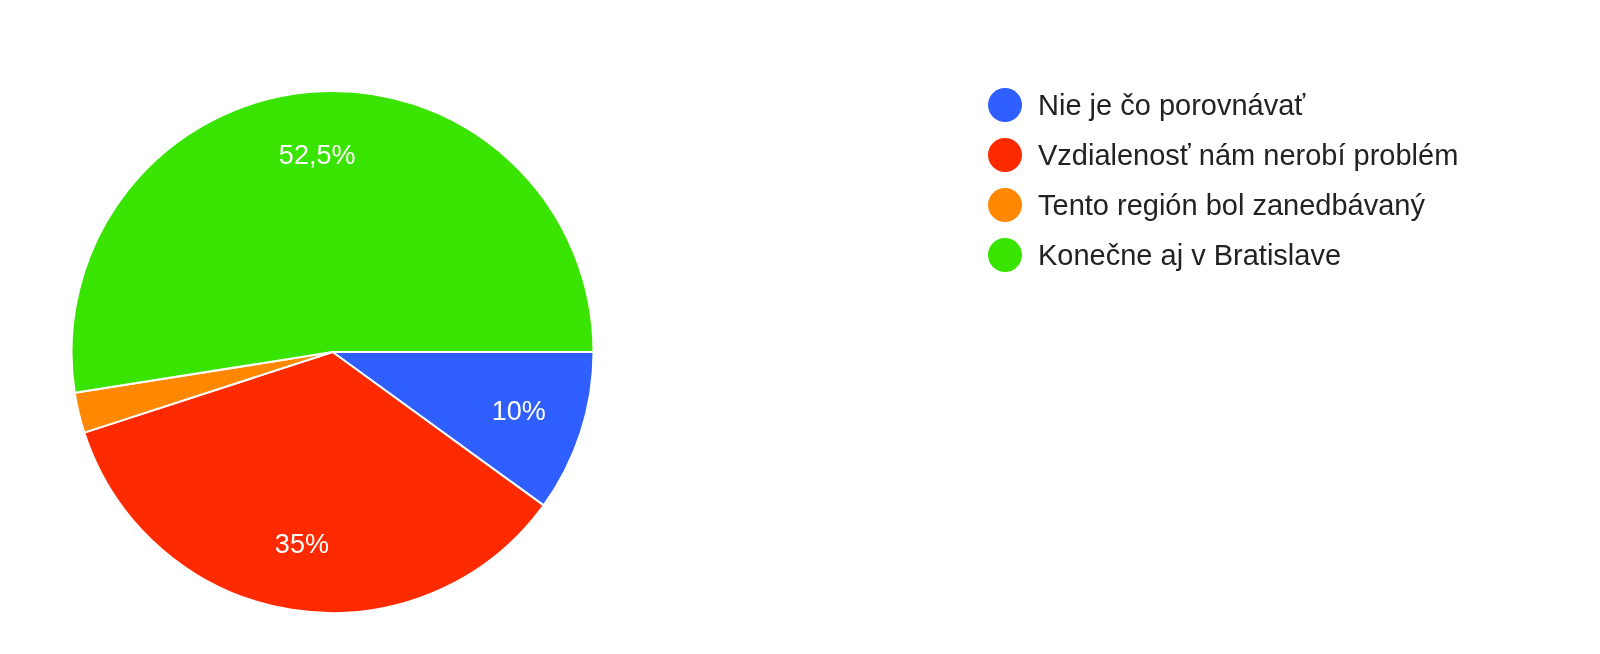 The image size is (1600, 654). Describe the element at coordinates (301, 543) in the screenshot. I see `data-label: 35%` at that location.